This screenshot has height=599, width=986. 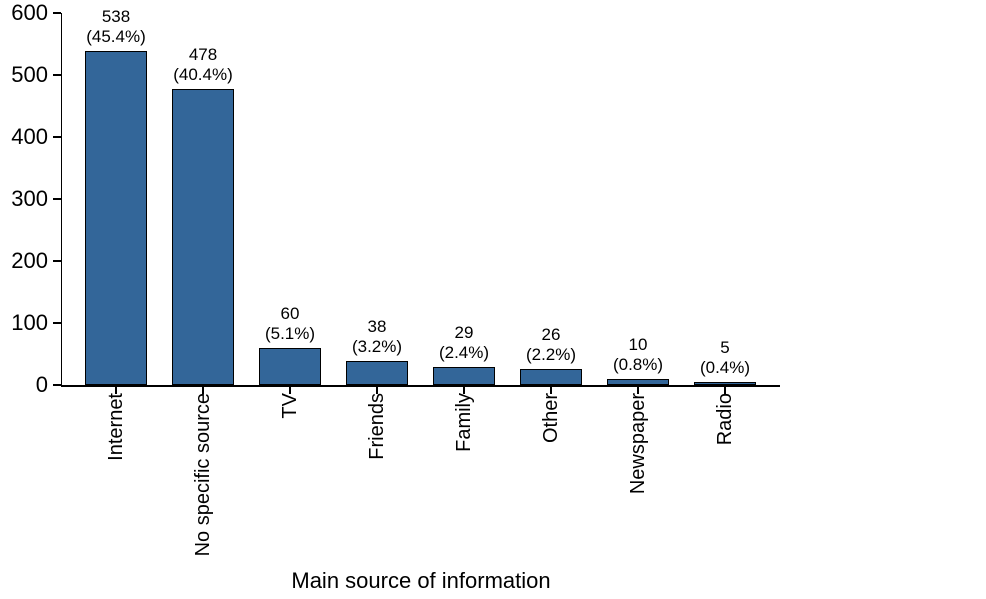 I want to click on bar-value-label: 10 (0.8%), so click(x=638, y=355).